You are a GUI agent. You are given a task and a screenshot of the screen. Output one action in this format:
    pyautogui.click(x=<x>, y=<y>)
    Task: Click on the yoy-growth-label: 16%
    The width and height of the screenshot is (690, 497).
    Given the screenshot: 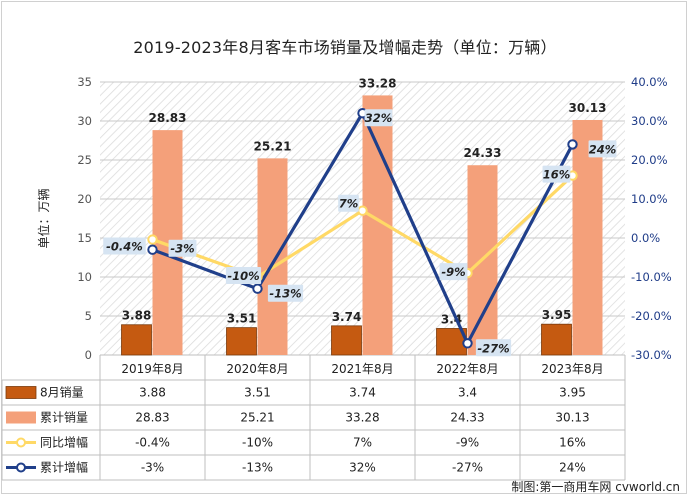 What is the action you would take?
    pyautogui.click(x=557, y=175)
    